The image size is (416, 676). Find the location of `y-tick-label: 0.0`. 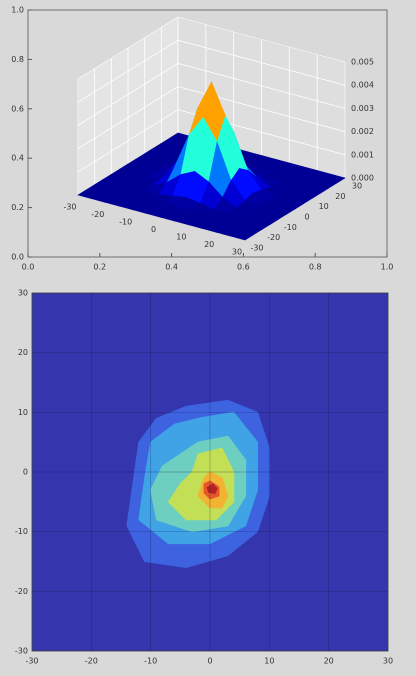

y-tick-label: 0.0 is located at coordinates (17, 257).